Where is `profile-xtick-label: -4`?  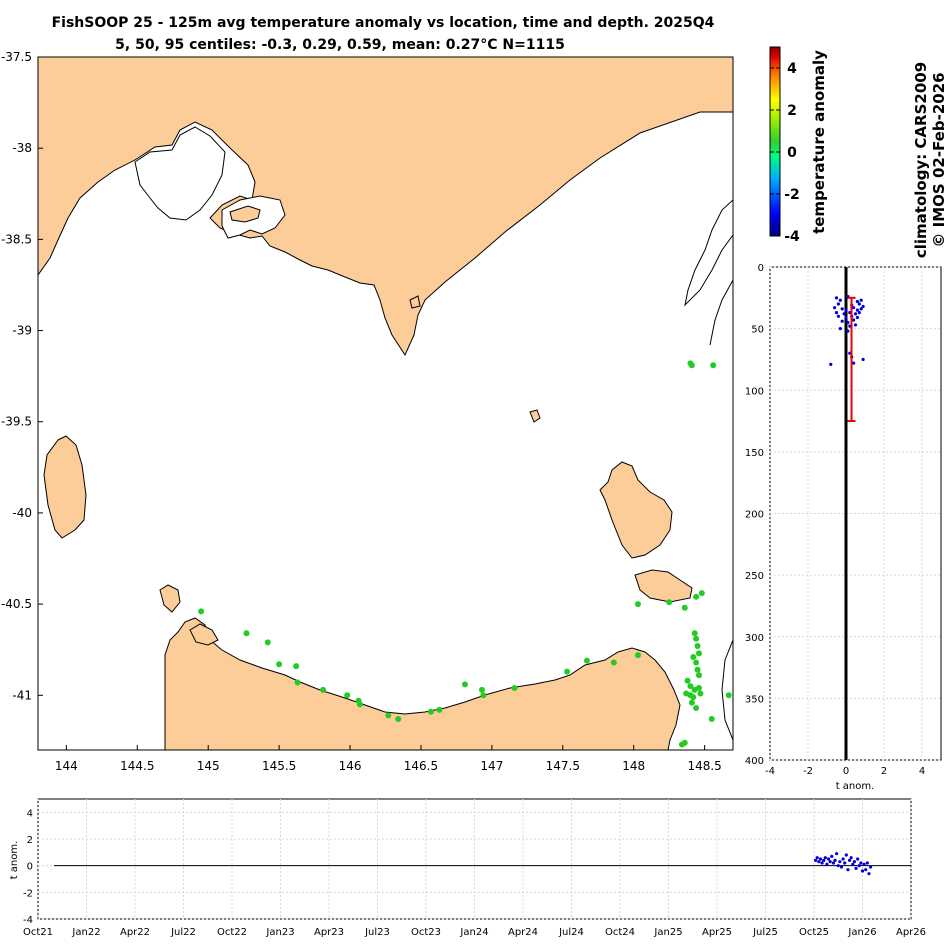 profile-xtick-label: -4 is located at coordinates (770, 771).